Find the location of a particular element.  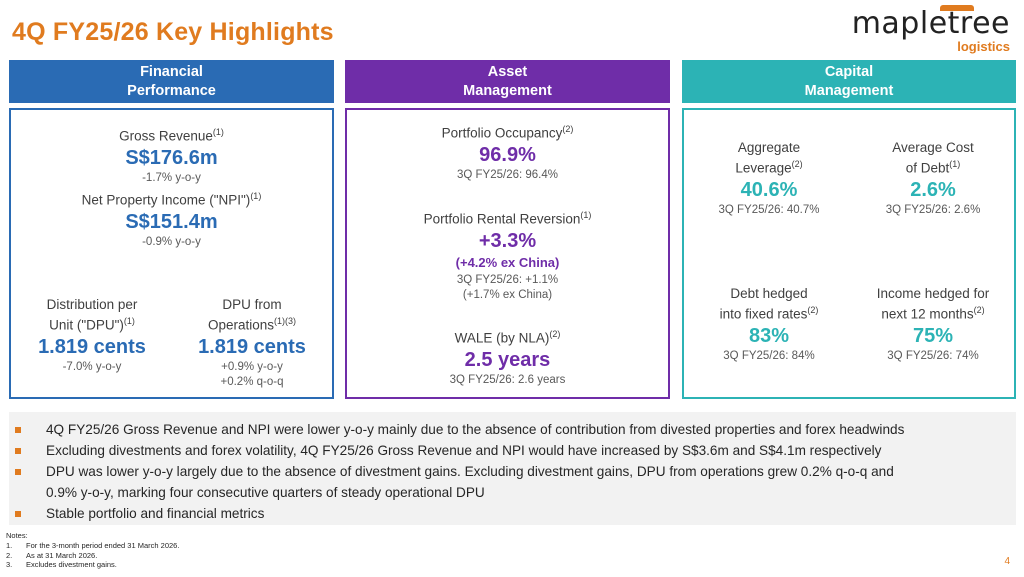

reversion-footnote: (1) is located at coordinates (586, 215).